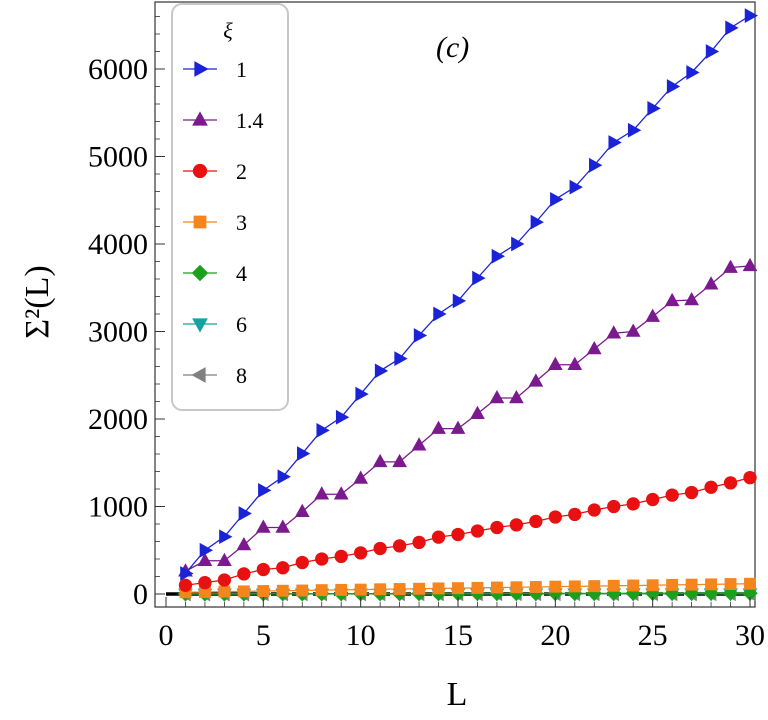 This screenshot has height=720, width=768. What do you see at coordinates (452, 47) in the screenshot?
I see `panel-label: (c)` at bounding box center [452, 47].